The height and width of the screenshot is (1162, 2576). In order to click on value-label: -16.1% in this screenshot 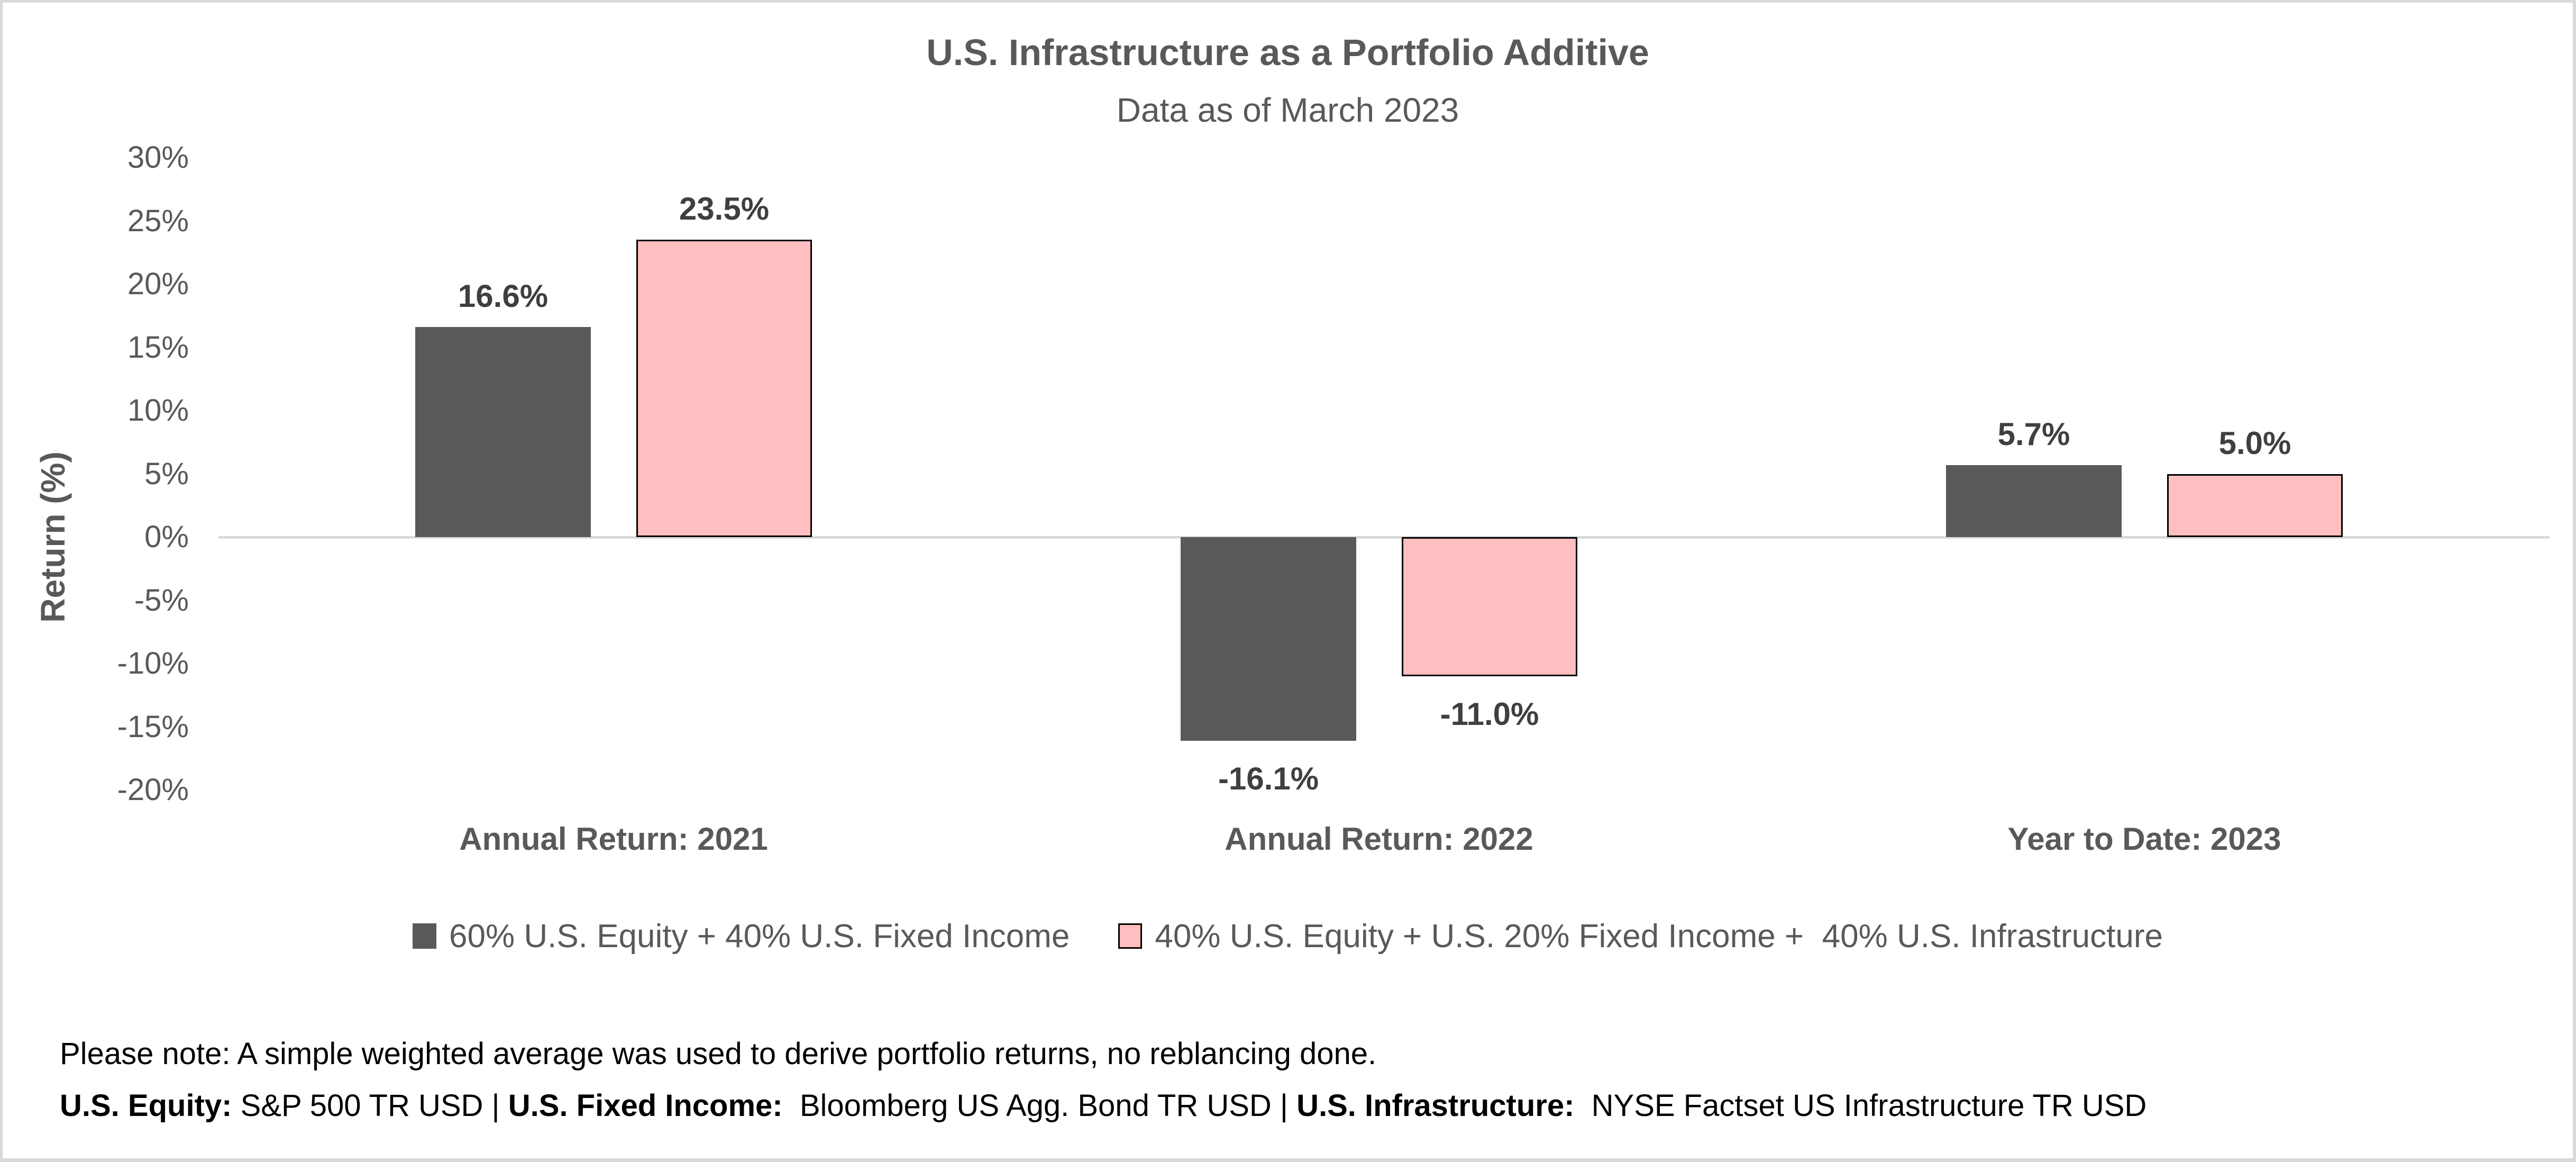, I will do `click(1268, 778)`.